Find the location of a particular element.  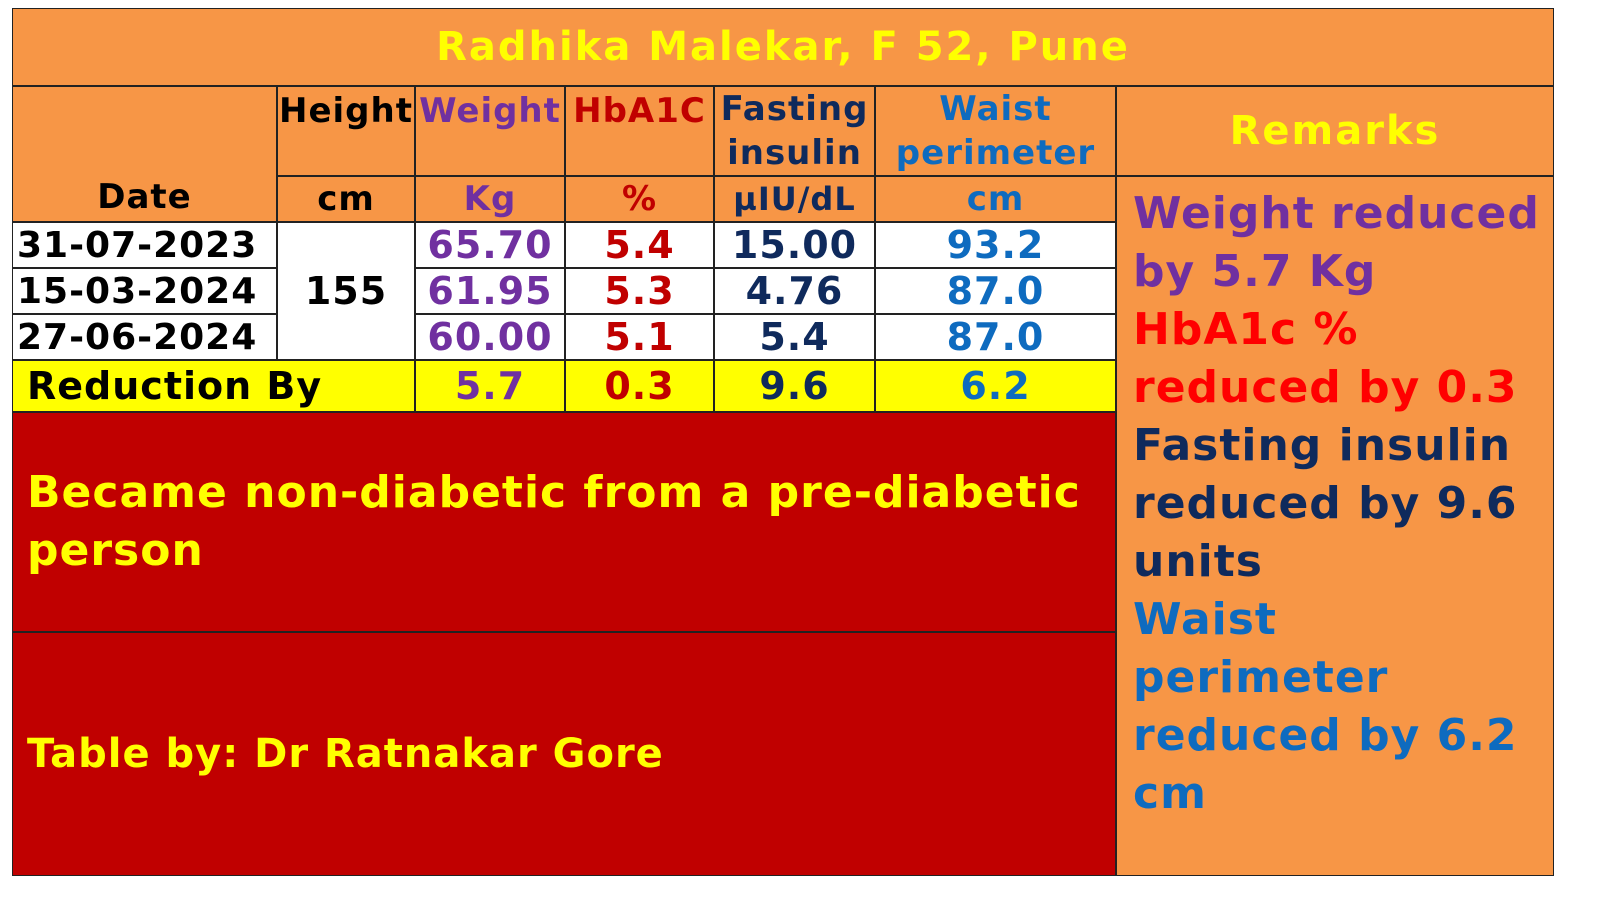

header-date: Date is located at coordinates (144, 154).